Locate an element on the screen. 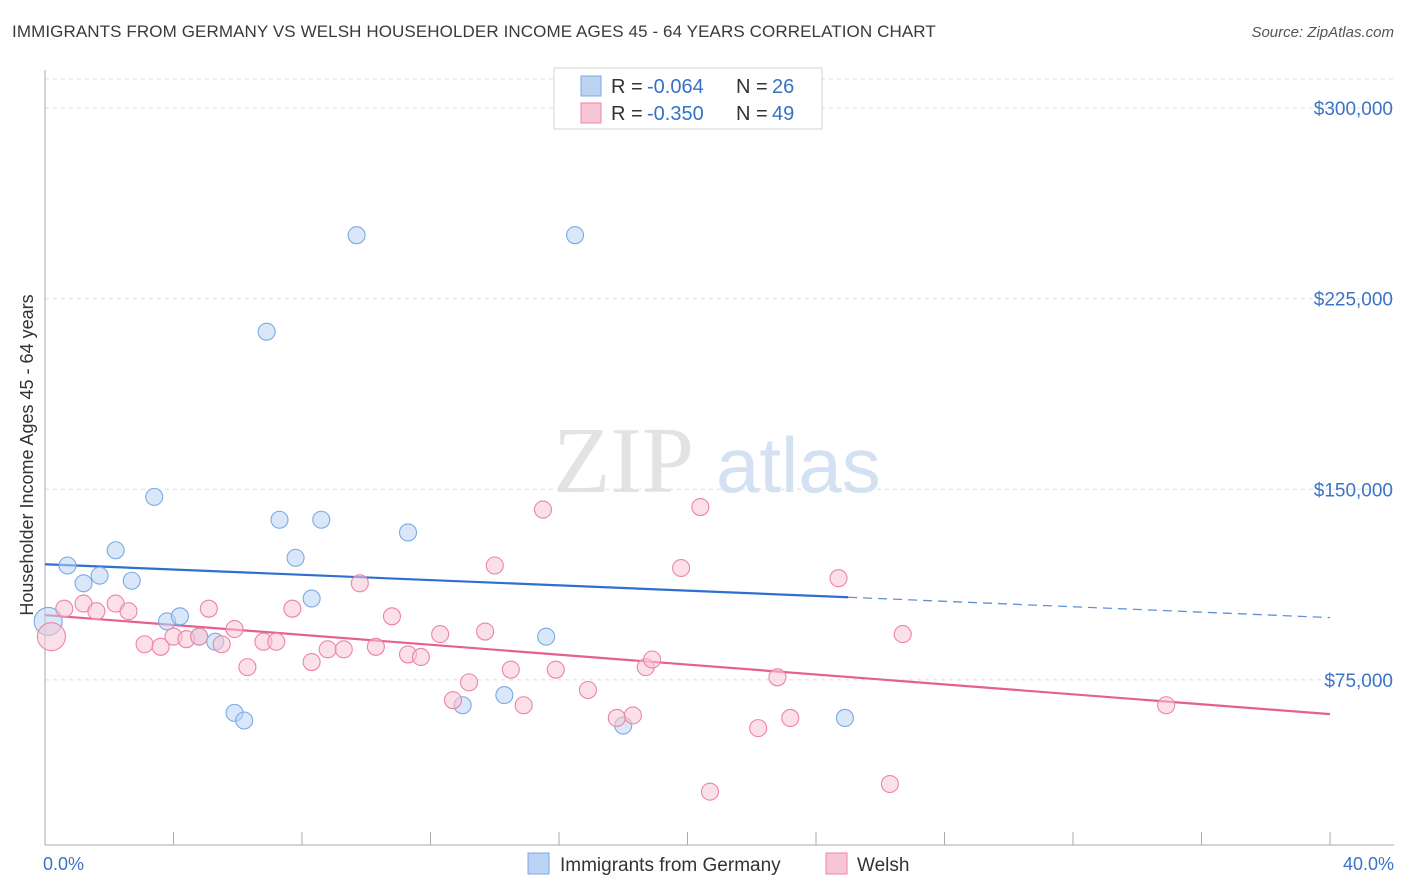 Image resolution: width=1406 pixels, height=892 pixels. y-tick-label: $150,000 is located at coordinates (1353, 490).